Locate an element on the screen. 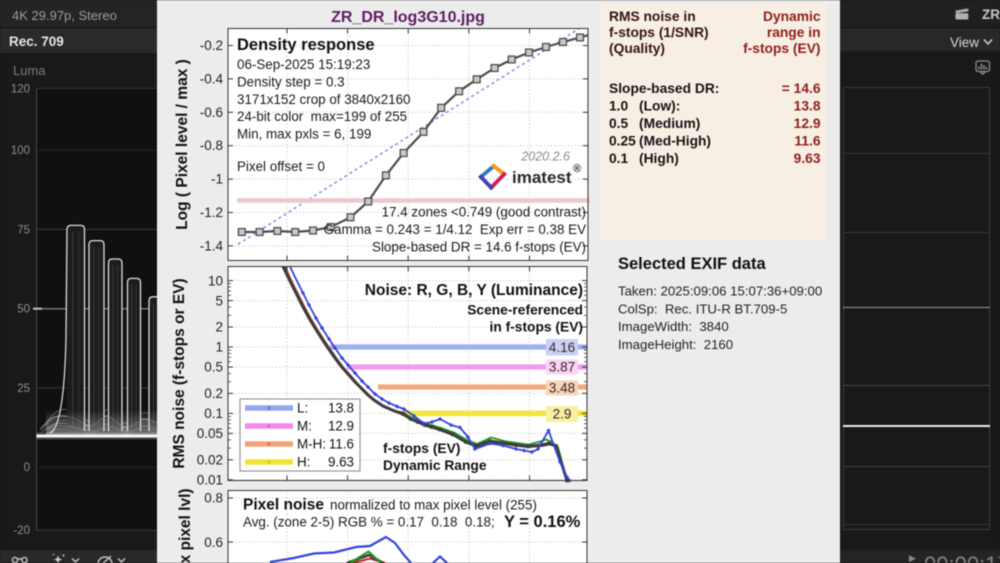  svg-text: M: is located at coordinates (304, 426).